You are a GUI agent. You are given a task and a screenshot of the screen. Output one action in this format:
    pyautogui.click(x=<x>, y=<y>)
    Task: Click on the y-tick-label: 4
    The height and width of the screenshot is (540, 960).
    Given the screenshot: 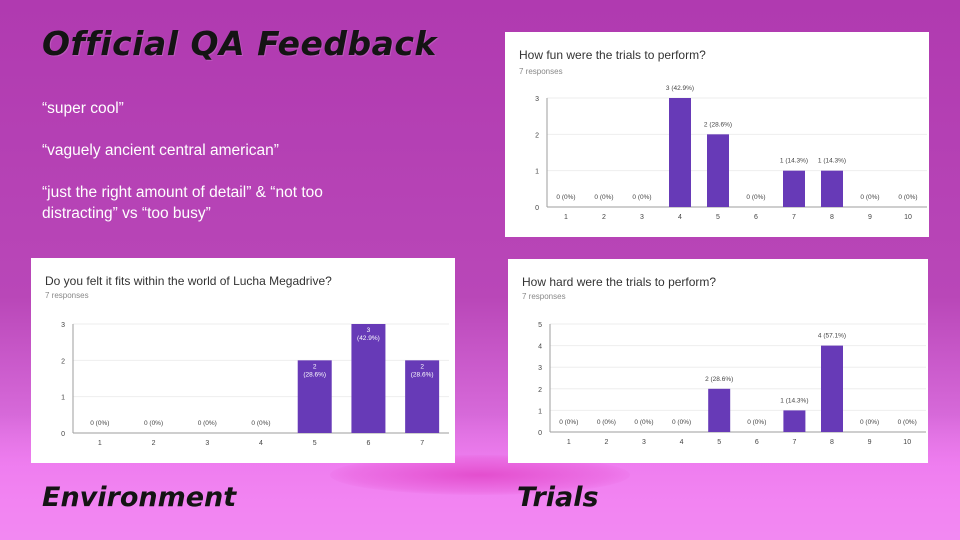 What is the action you would take?
    pyautogui.click(x=540, y=347)
    